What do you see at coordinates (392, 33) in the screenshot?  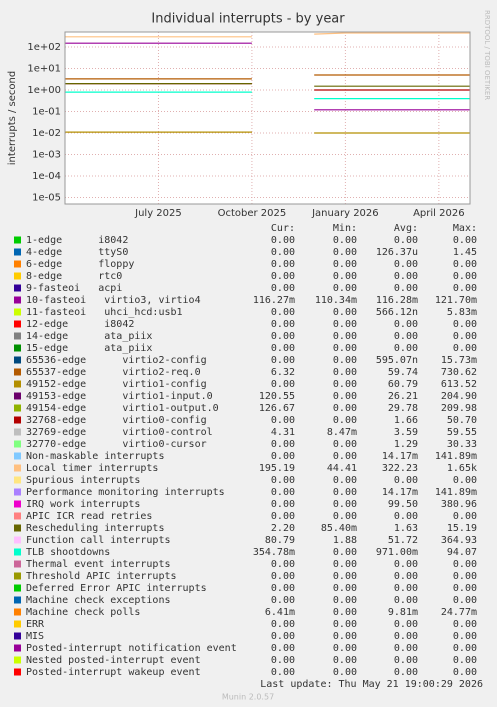 I see `series-line` at bounding box center [392, 33].